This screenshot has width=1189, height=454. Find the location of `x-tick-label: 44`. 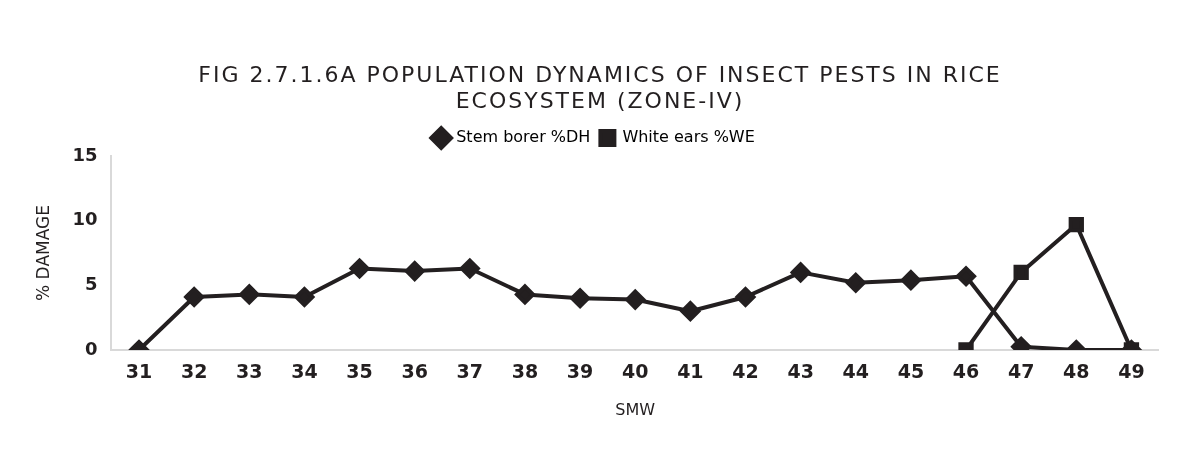

x-tick-label: 44 is located at coordinates (855, 371).